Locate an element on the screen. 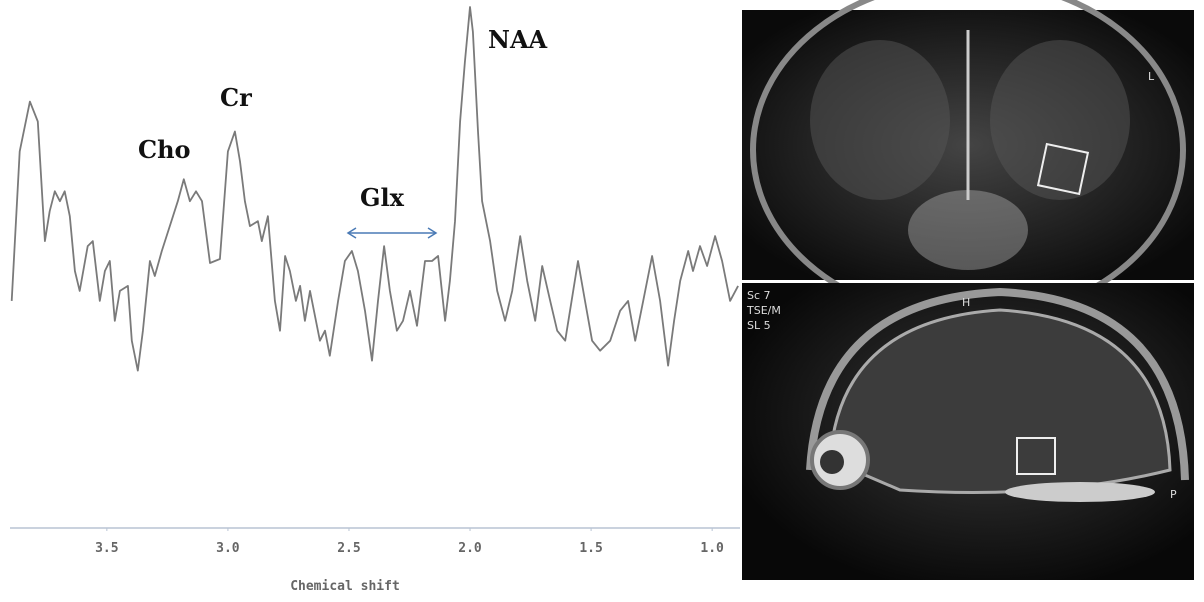 The image size is (1204, 602). x-tick-label: 3.0 is located at coordinates (228, 548).